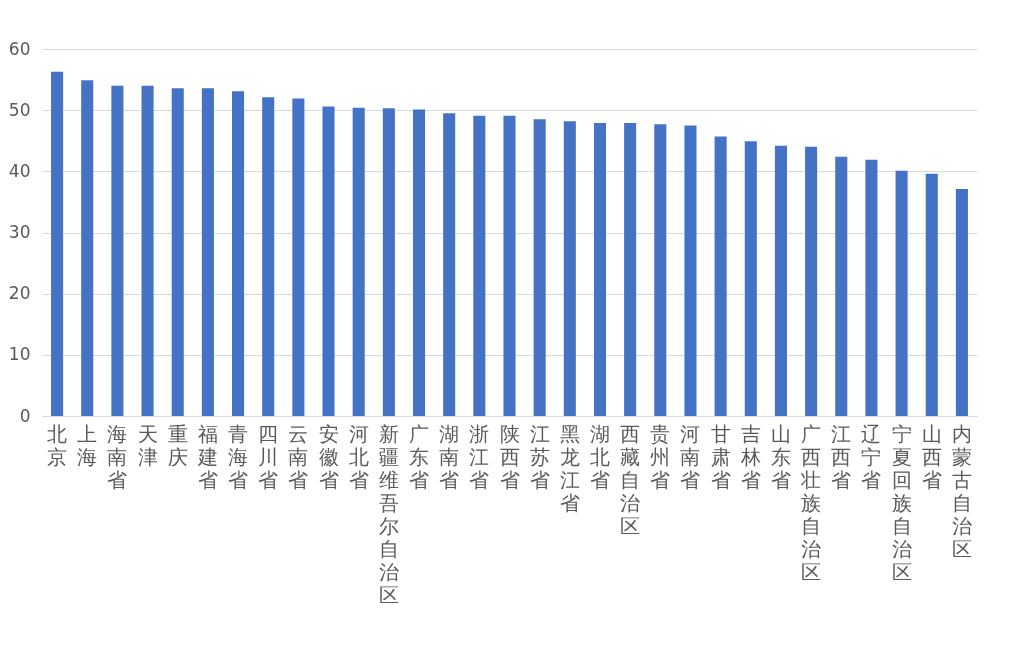 Image resolution: width=1009 pixels, height=671 pixels. What do you see at coordinates (660, 456) in the screenshot?
I see `x-tick-label: 贵州省` at bounding box center [660, 456].